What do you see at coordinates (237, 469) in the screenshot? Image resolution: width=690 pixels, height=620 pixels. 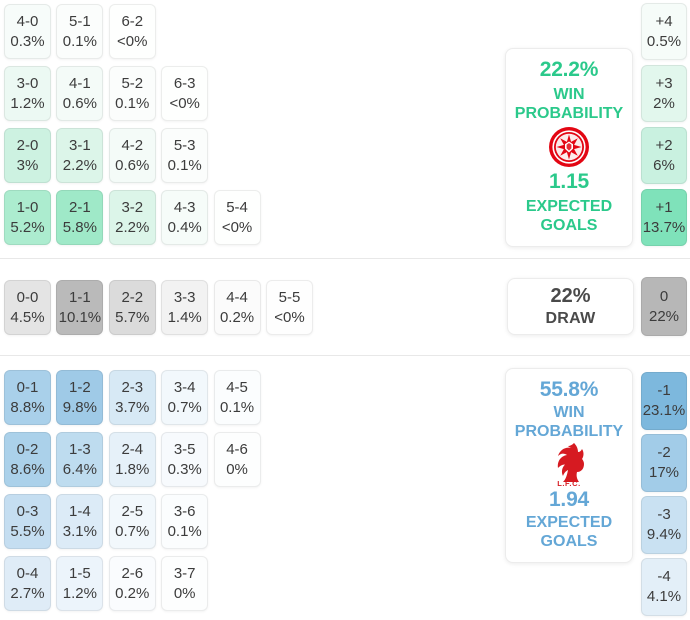 I see `probability: 0%` at bounding box center [237, 469].